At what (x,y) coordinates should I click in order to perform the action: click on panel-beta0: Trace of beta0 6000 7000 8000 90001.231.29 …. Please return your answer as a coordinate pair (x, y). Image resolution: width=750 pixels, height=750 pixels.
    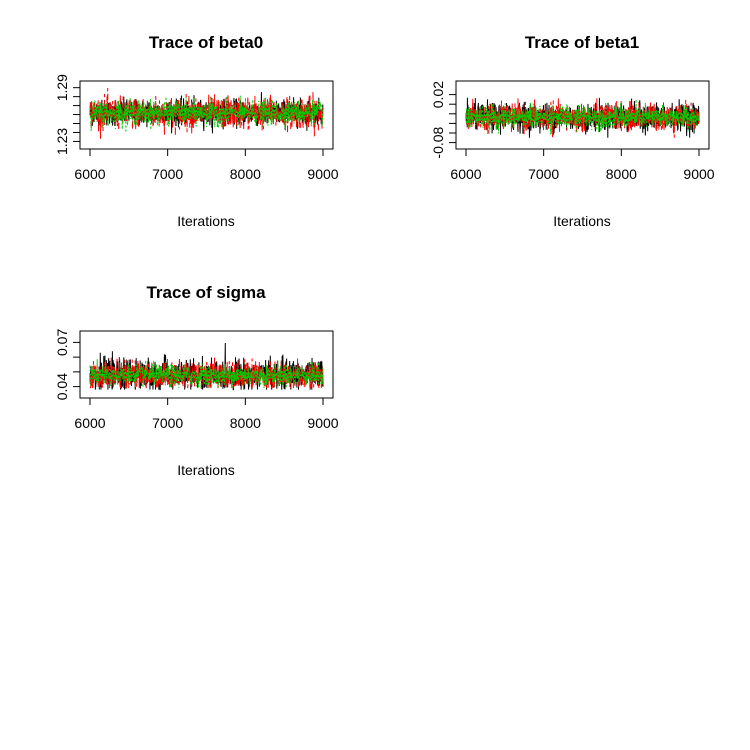
    Looking at the image, I should click on (196, 131).